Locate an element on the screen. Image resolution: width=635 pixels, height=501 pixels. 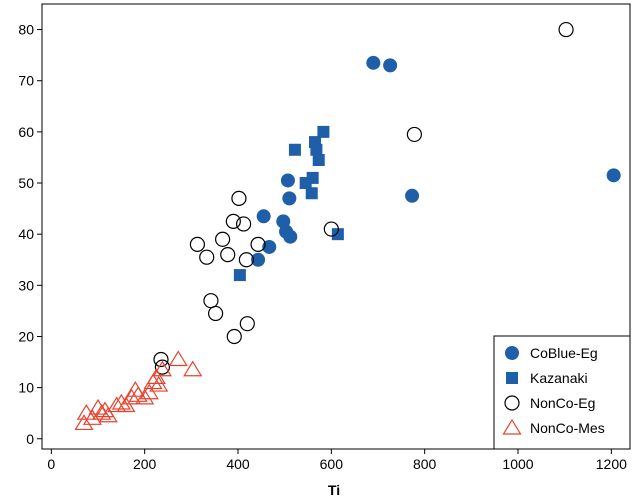
legend-marker-coblue-eg is located at coordinates (512, 353).